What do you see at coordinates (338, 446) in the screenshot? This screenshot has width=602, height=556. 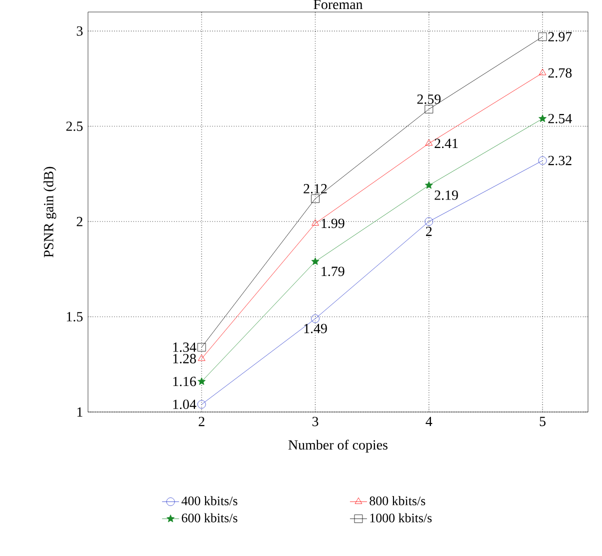 I see `x-axis-title: Number of copies` at bounding box center [338, 446].